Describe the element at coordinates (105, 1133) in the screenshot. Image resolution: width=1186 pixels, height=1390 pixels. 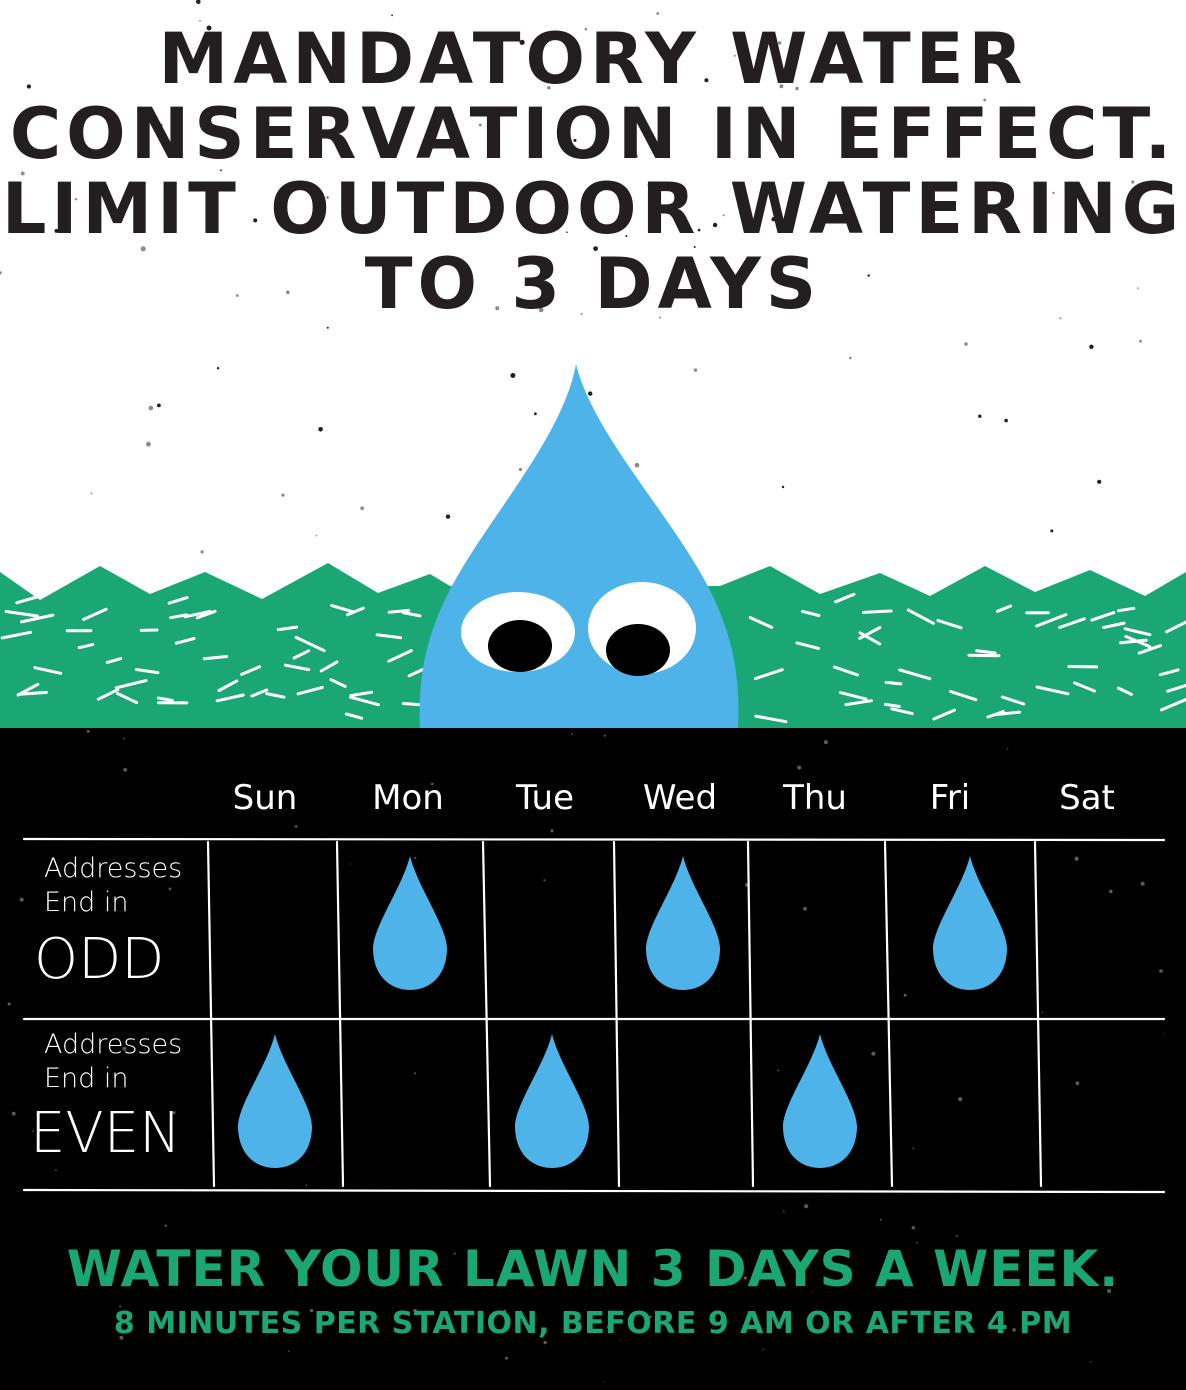
I see `row-label-even-big: EVEN` at that location.